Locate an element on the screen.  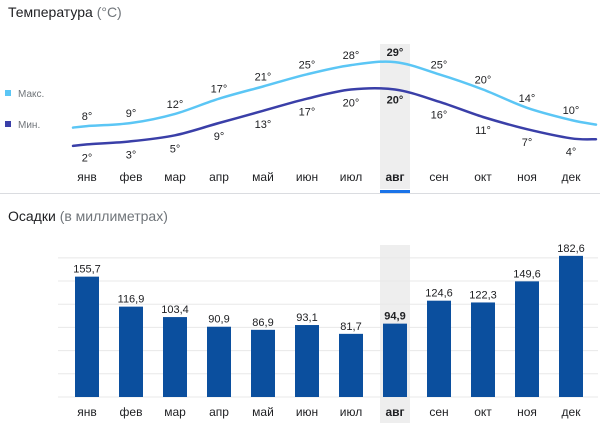
precip-month-label: фев is located at coordinates (131, 412).